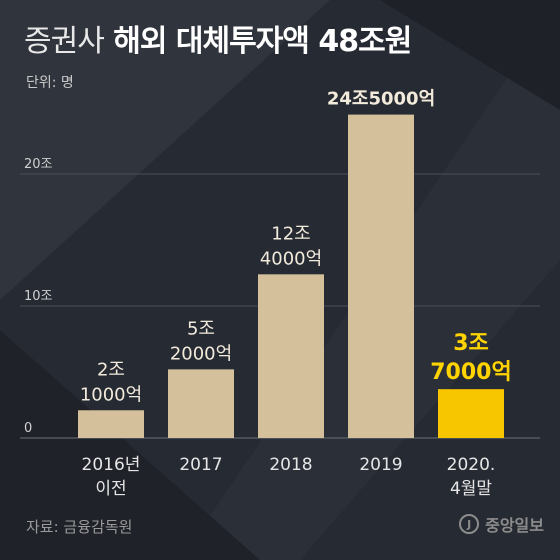  What do you see at coordinates (471, 343) in the screenshot?
I see `value-label: 3조` at bounding box center [471, 343].